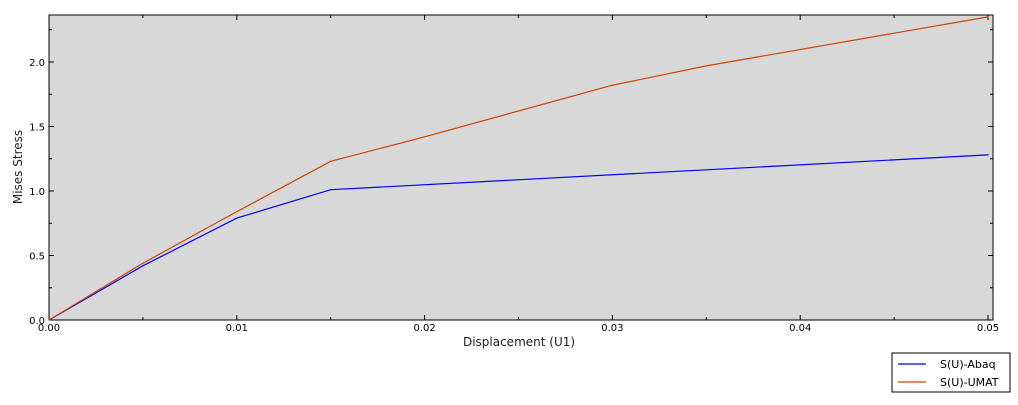 The height and width of the screenshot is (405, 1018). I want to click on x-tick-label: 0.04, so click(800, 328).